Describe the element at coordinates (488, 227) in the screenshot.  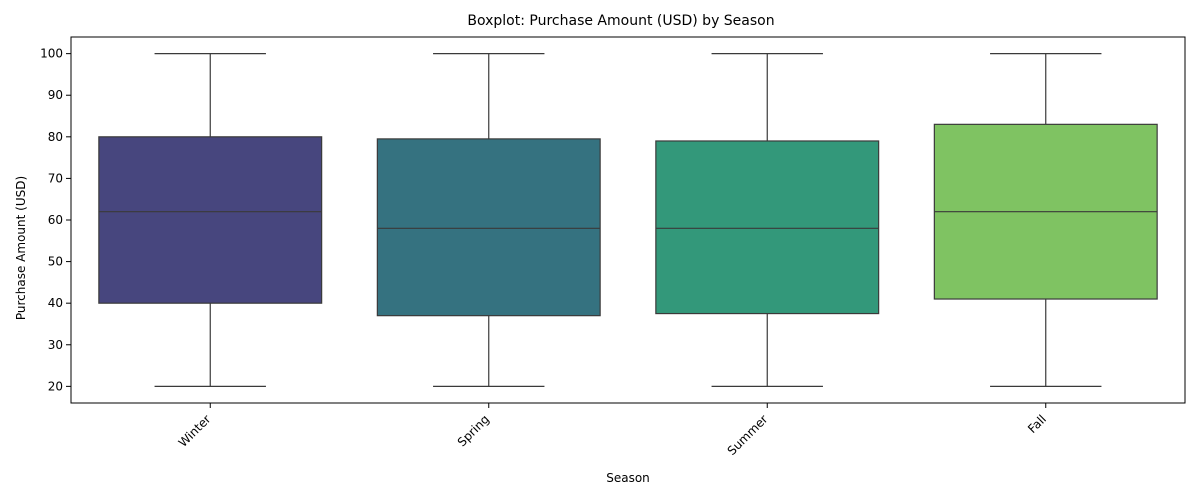
I see `box-spring` at that location.